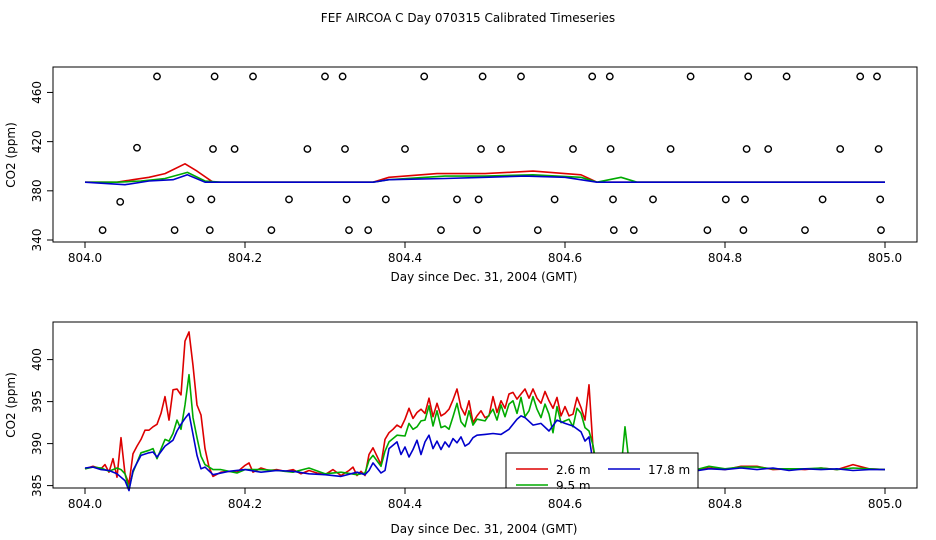 The height and width of the screenshot is (540, 936). Describe the element at coordinates (37, 485) in the screenshot. I see `timeseries-y-tick-label: 385` at that location.